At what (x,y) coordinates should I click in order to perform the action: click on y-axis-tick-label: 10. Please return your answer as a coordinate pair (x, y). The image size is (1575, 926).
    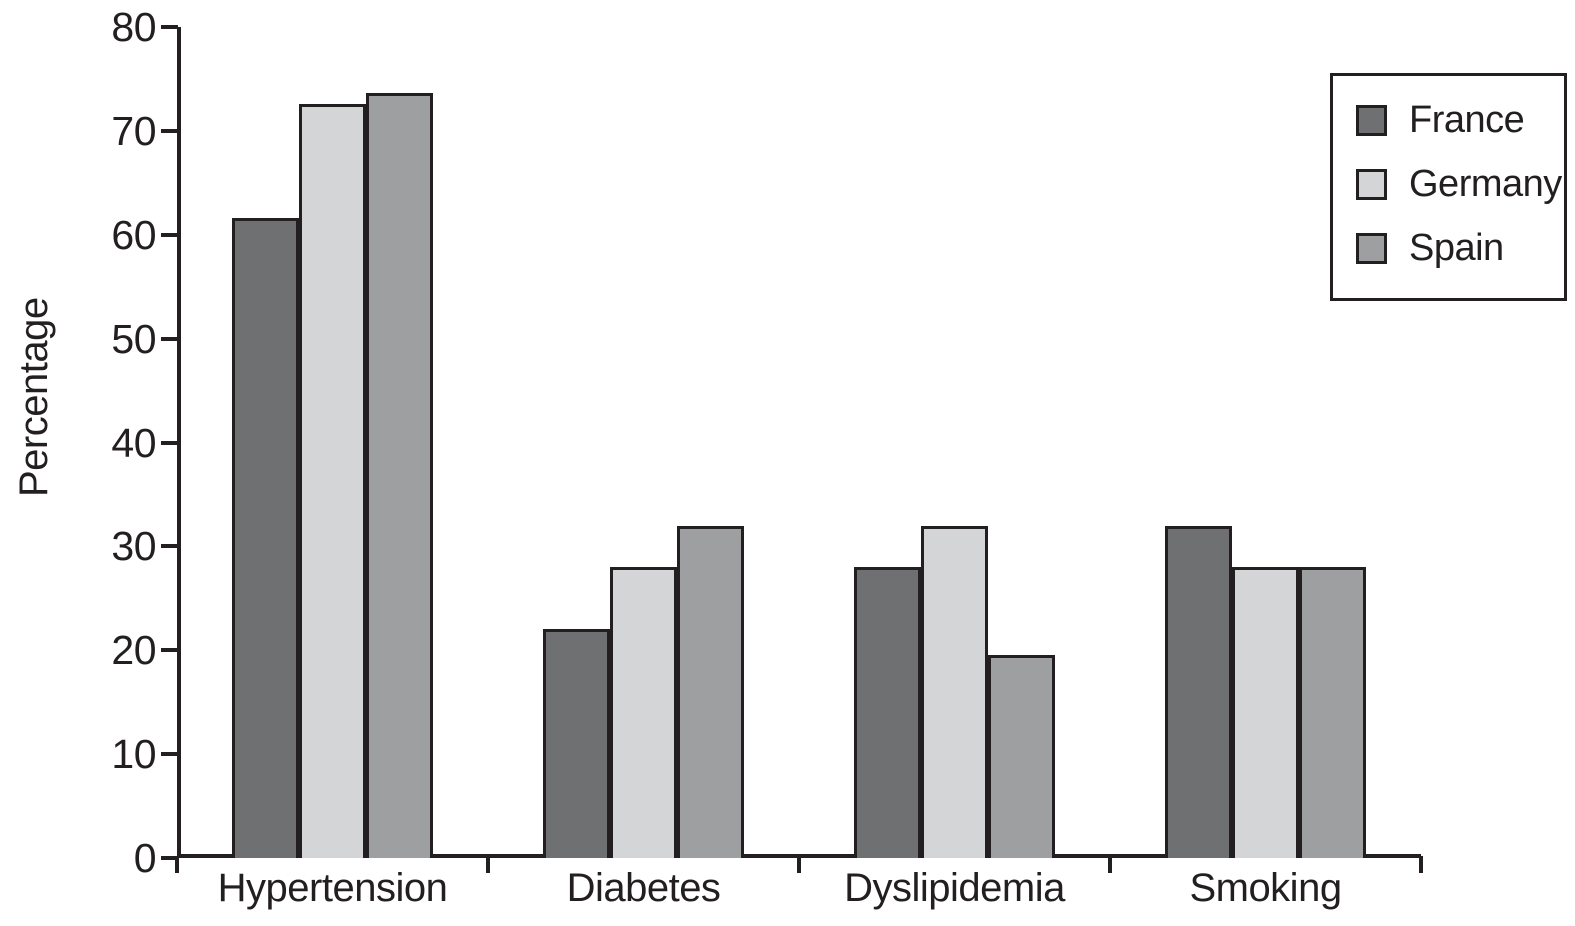
    Looking at the image, I should click on (133, 754).